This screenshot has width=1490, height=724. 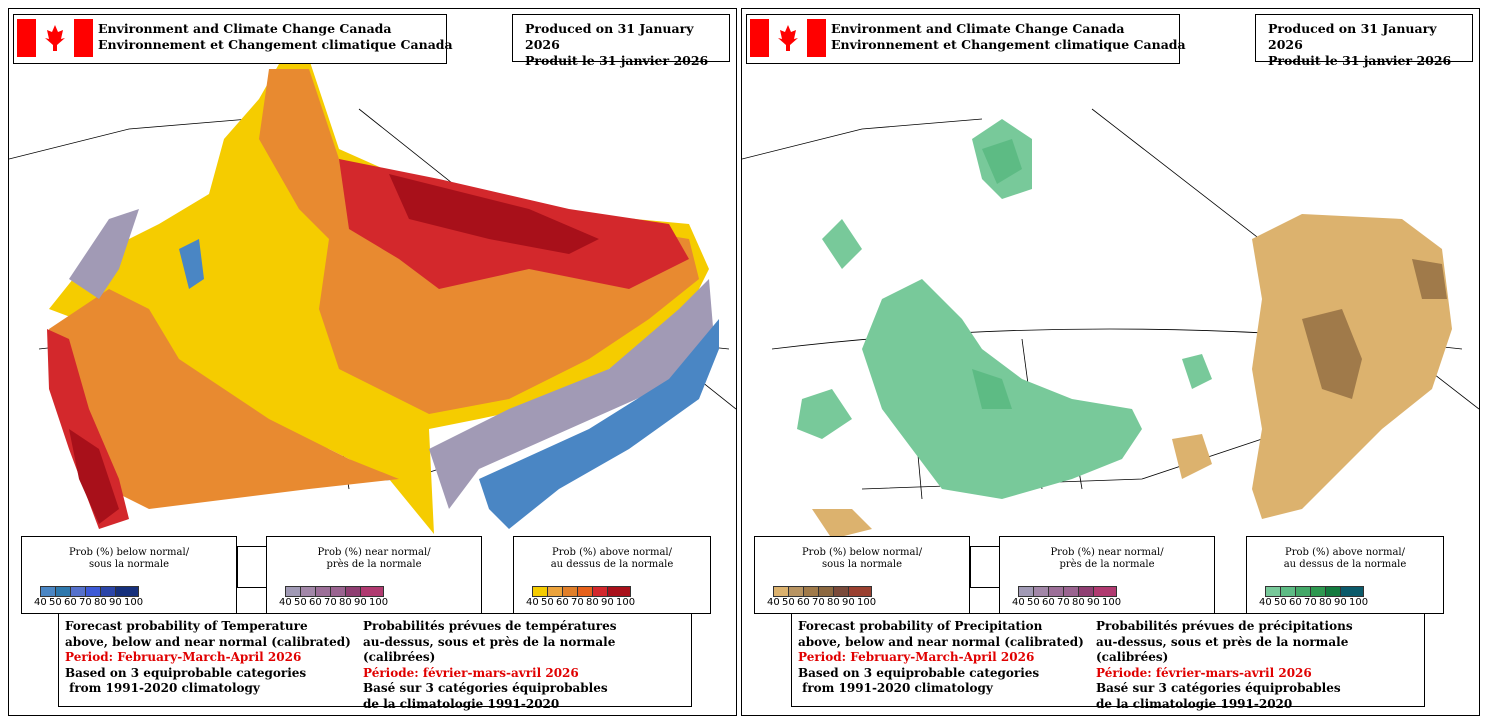 What do you see at coordinates (1352, 36) in the screenshot?
I see `produced-en: Produced on 31 January 2026` at bounding box center [1352, 36].